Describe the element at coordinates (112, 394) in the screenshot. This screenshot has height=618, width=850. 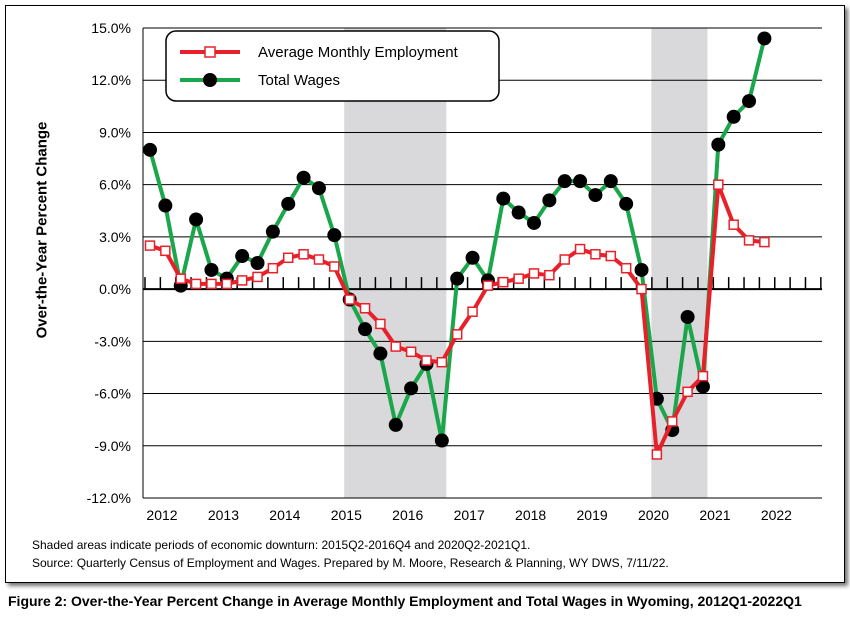
I see `y-tick-label: -6.0%` at that location.